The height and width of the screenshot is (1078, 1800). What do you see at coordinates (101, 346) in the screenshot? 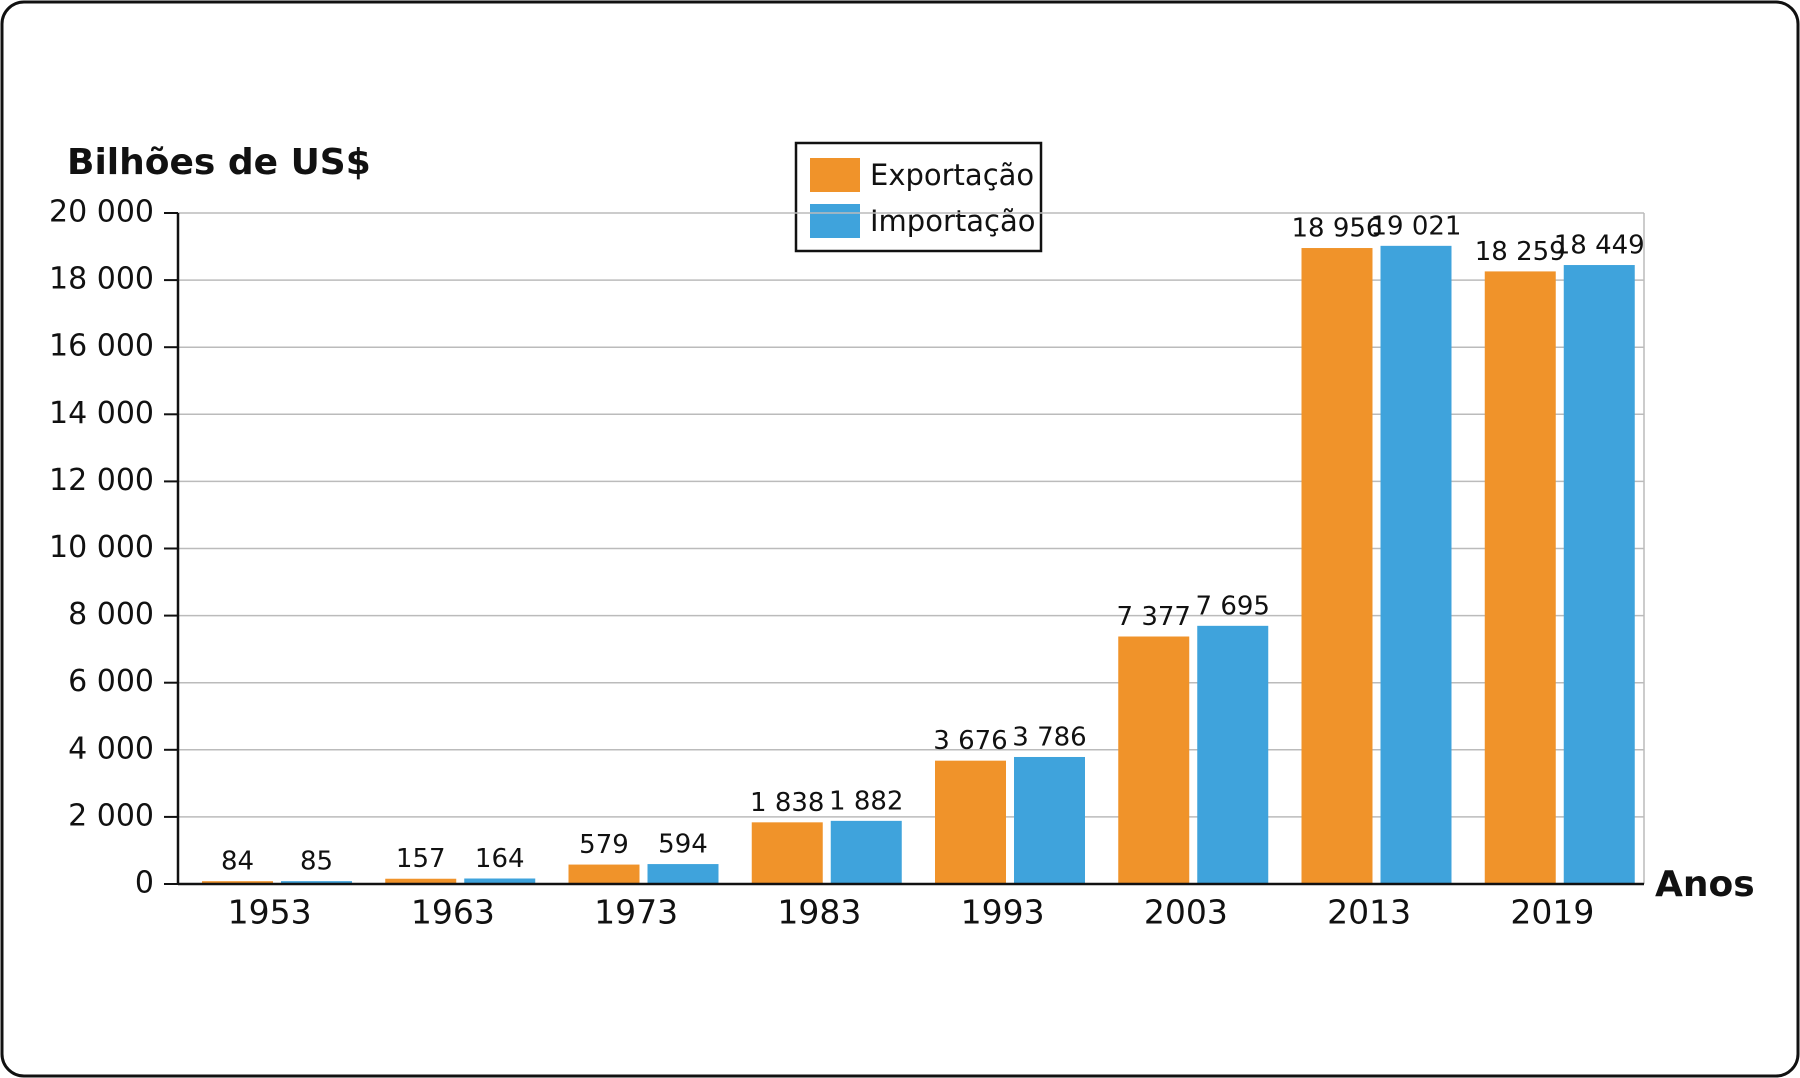
I see `y-tick-label: 16 000` at bounding box center [101, 346].